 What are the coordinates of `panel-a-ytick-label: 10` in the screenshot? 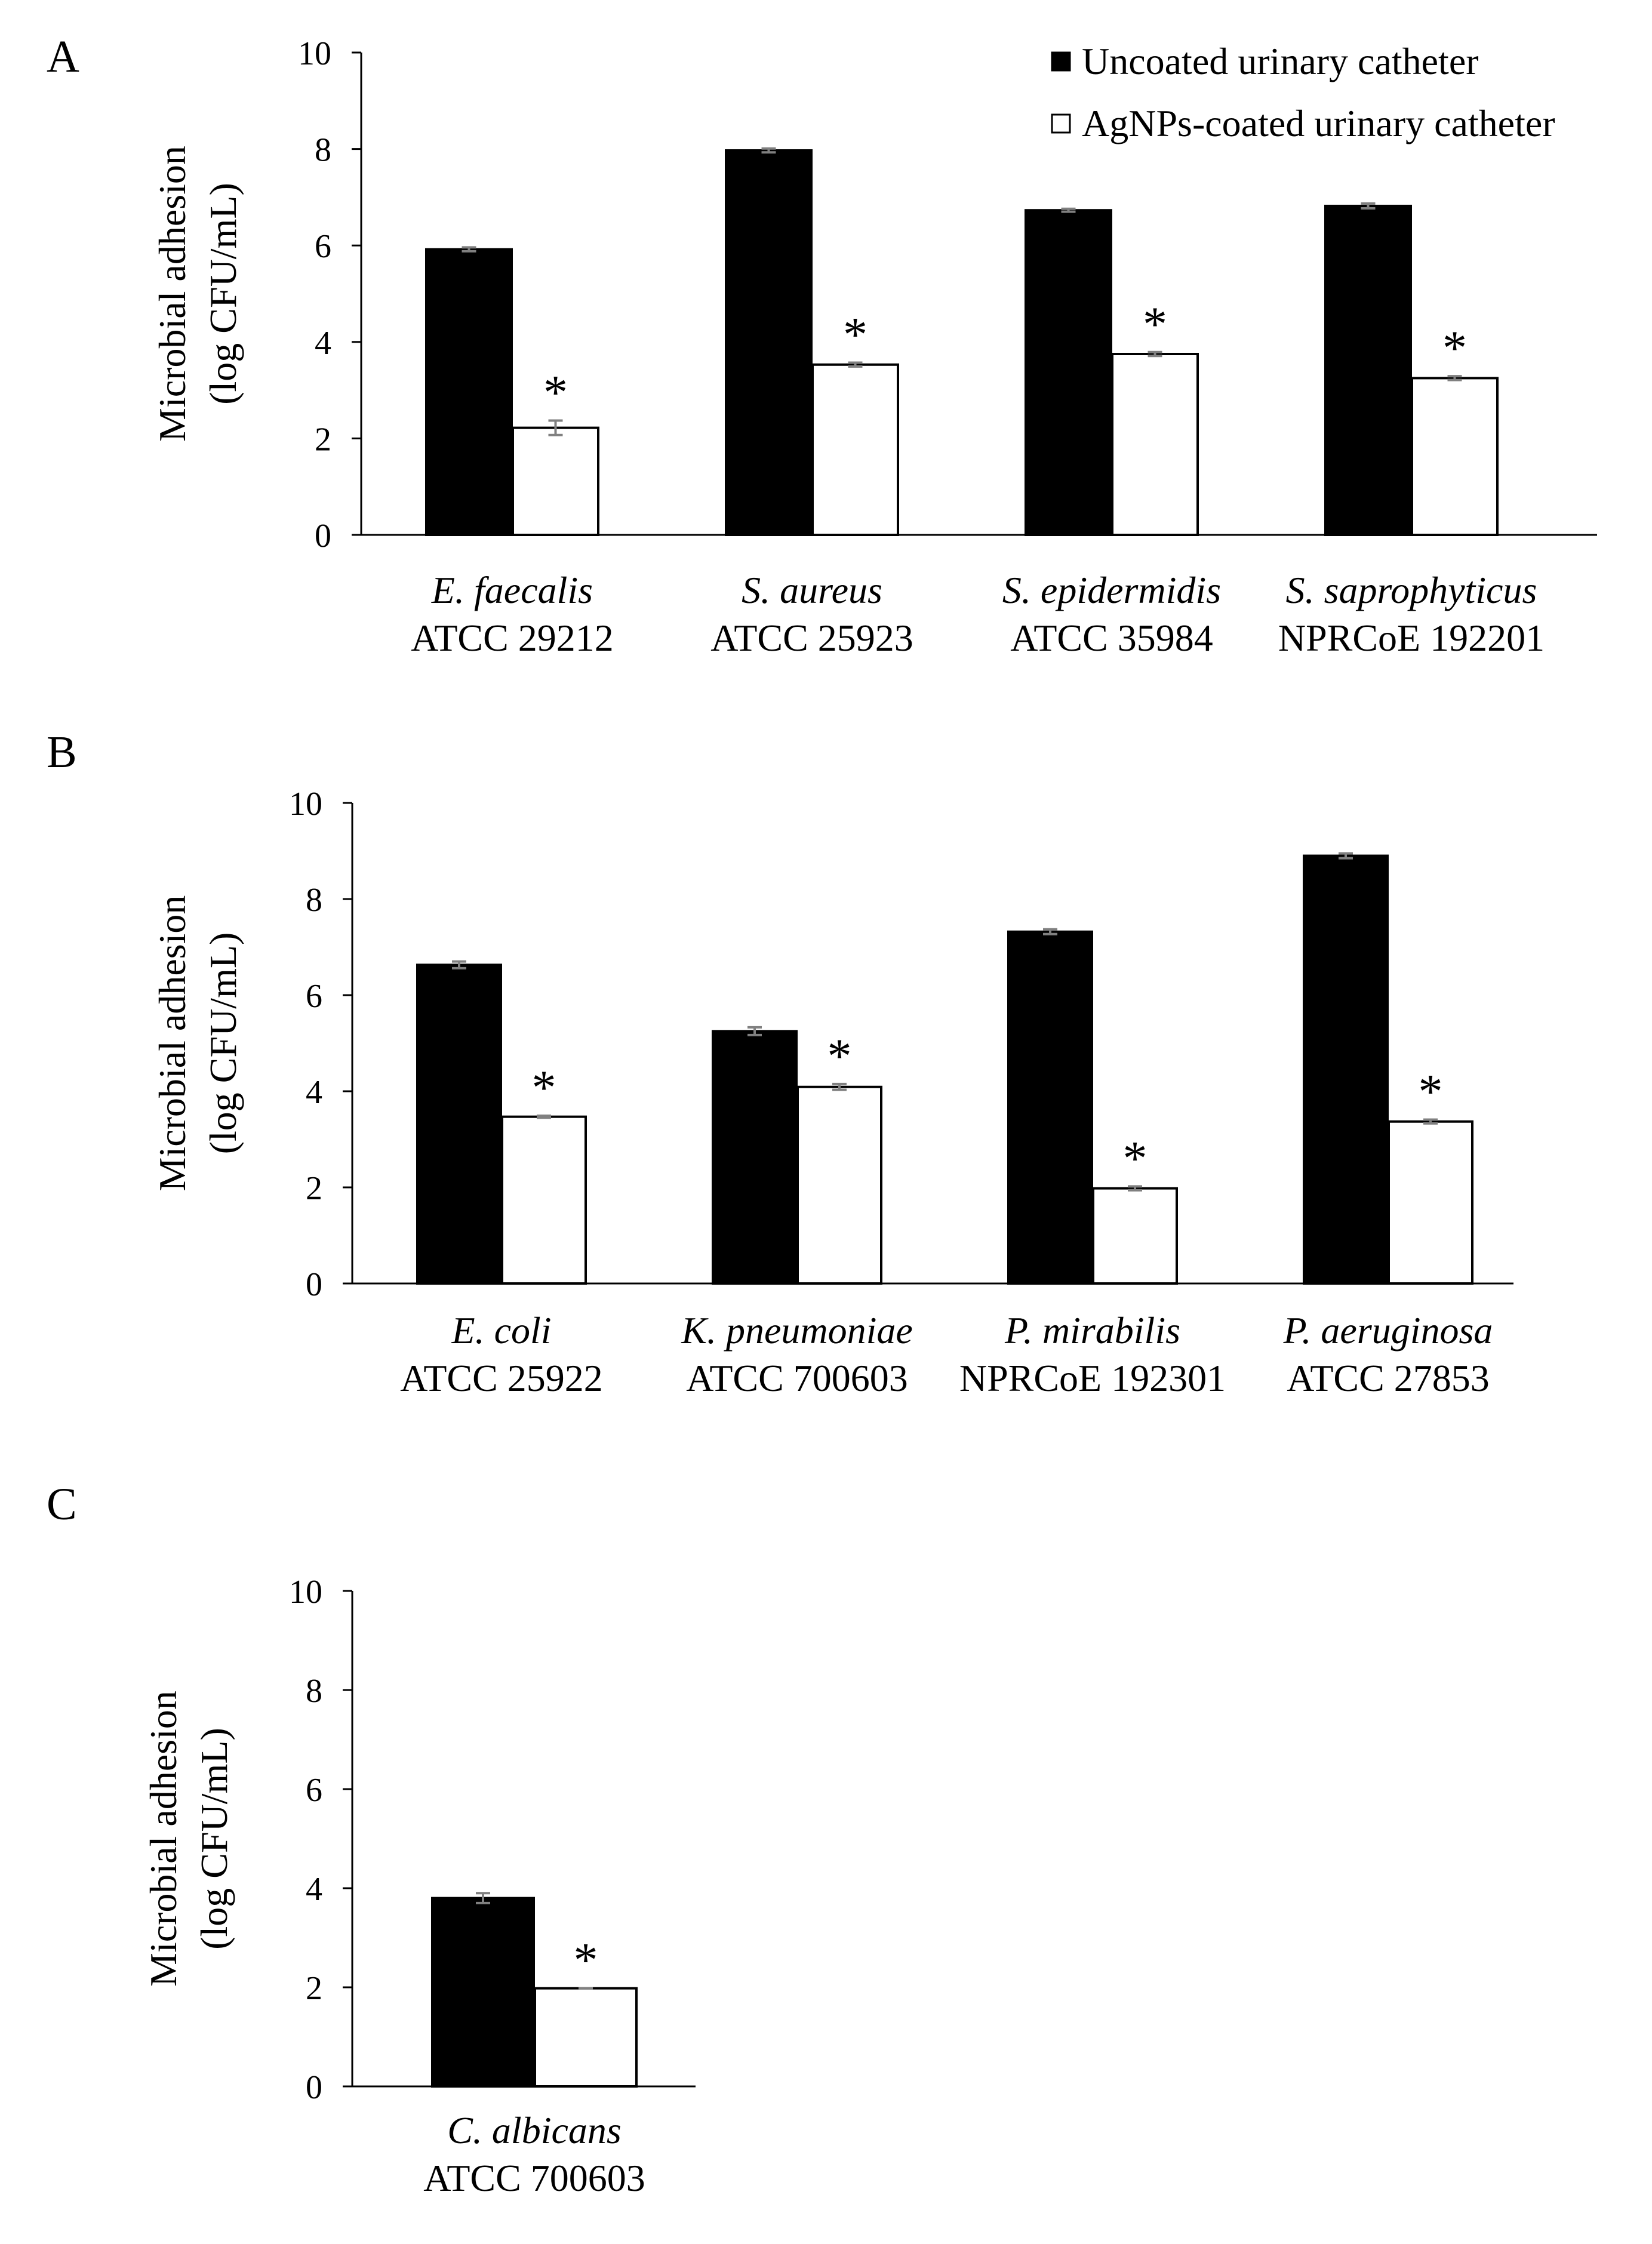 It's located at (314, 53).